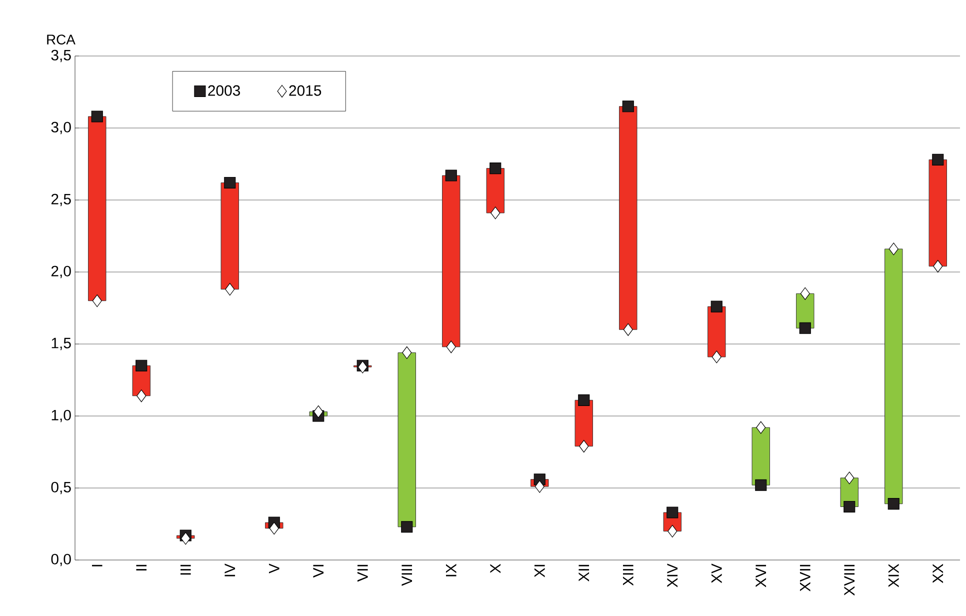  Describe the element at coordinates (61, 200) in the screenshot. I see `y-tick-label: 2,5` at that location.